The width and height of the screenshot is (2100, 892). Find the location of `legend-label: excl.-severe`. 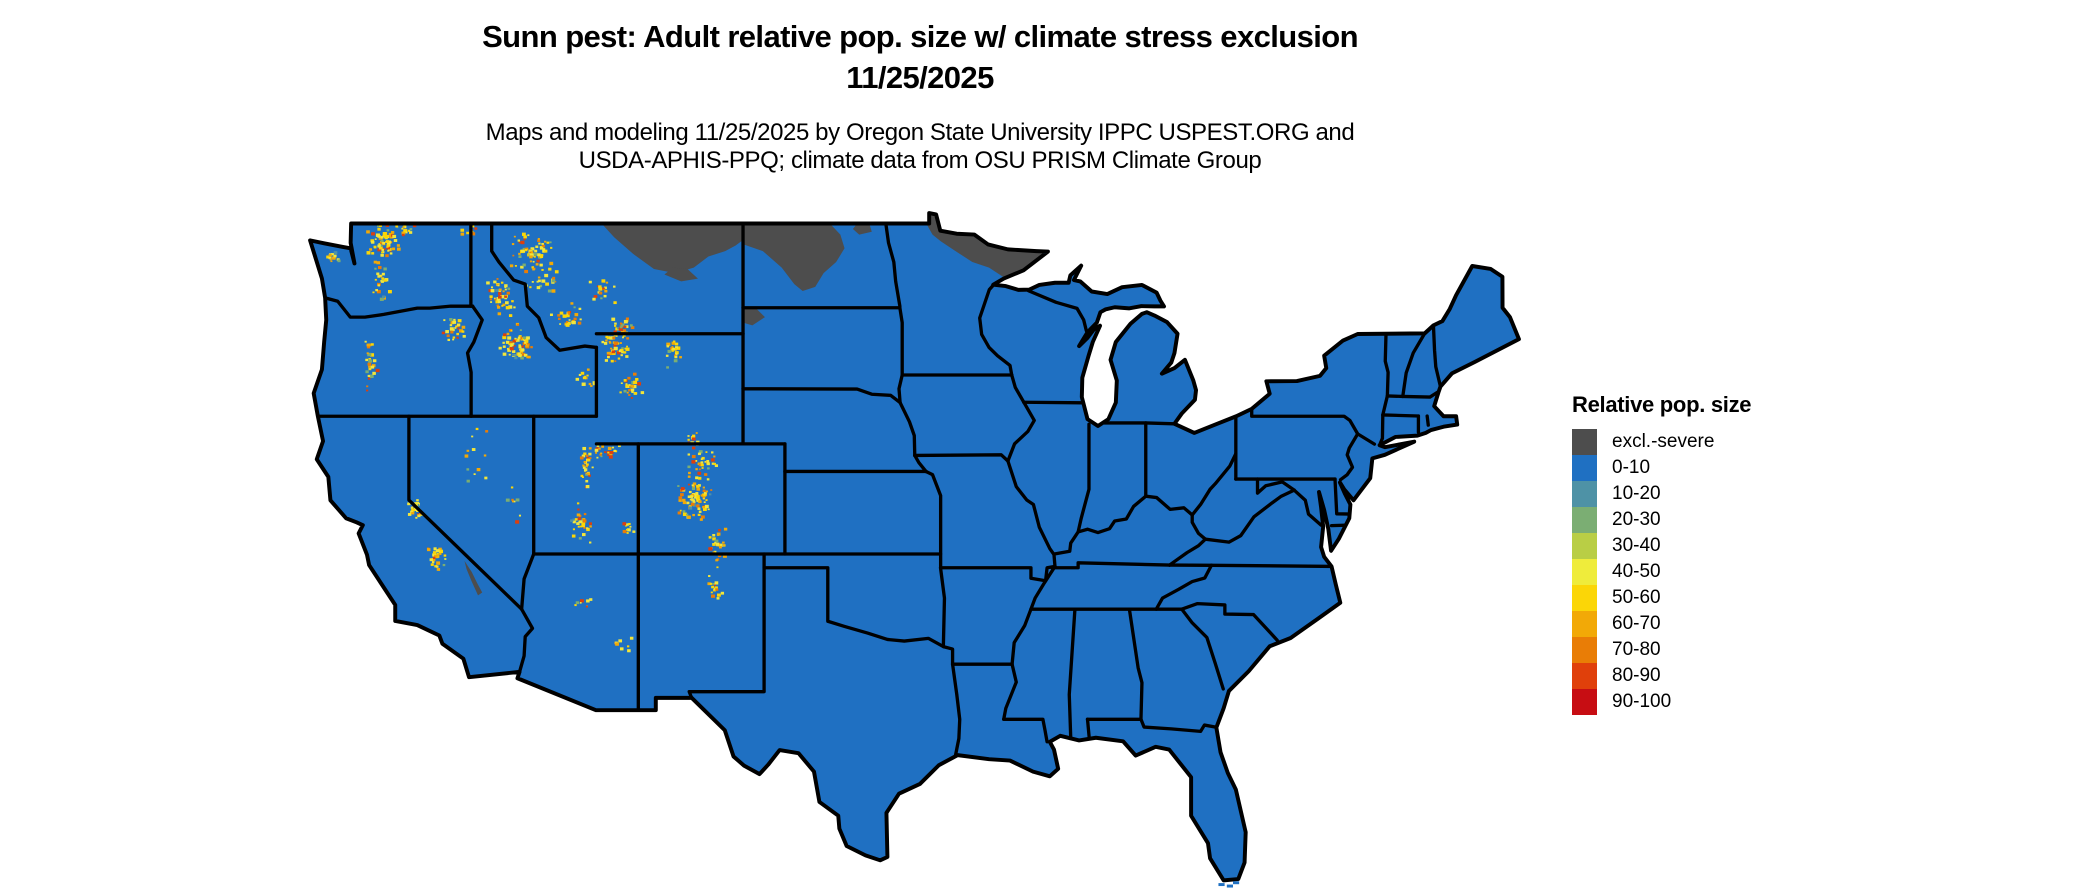

legend-label: excl.-severe is located at coordinates (1663, 441).